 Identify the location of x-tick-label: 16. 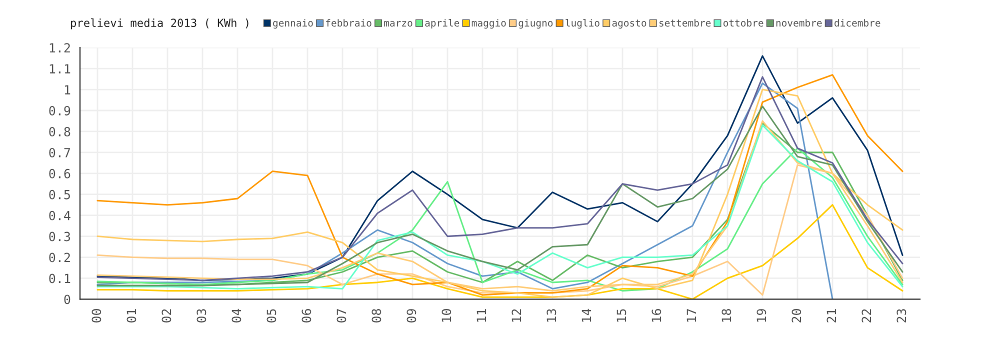
(657, 315).